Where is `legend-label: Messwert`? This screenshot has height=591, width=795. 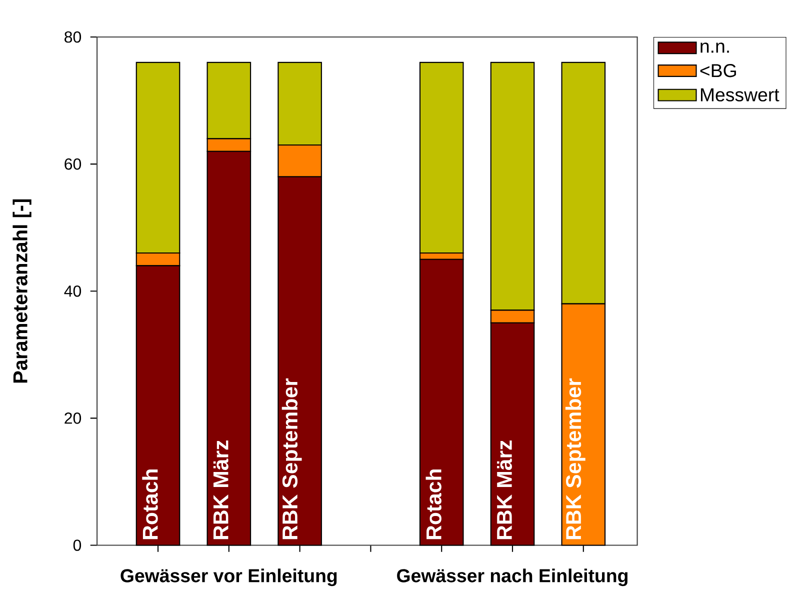
legend-label: Messwert is located at coordinates (740, 95).